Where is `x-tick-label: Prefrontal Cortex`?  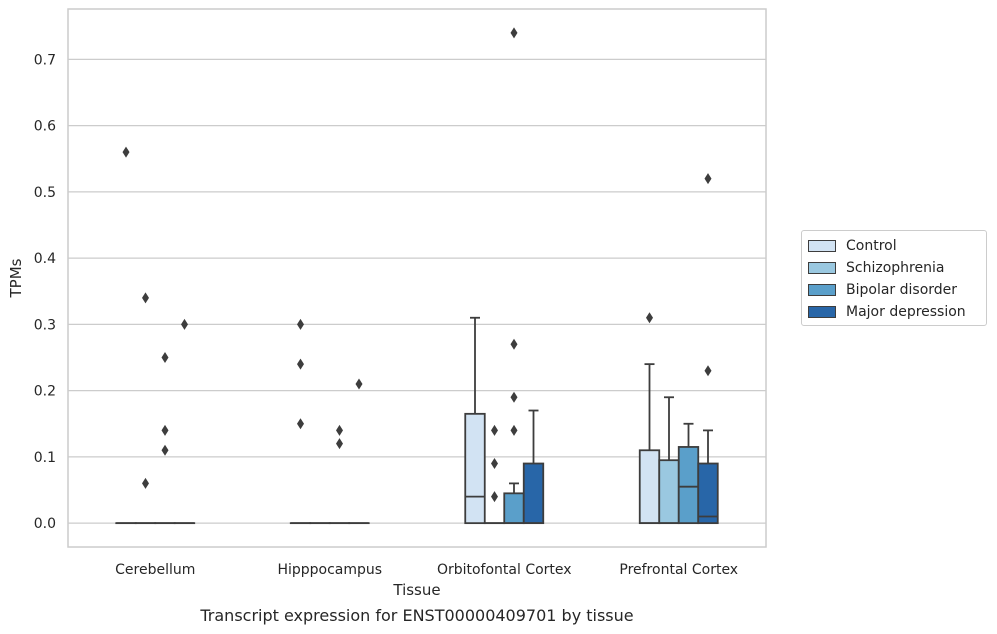 x-tick-label: Prefrontal Cortex is located at coordinates (678, 570).